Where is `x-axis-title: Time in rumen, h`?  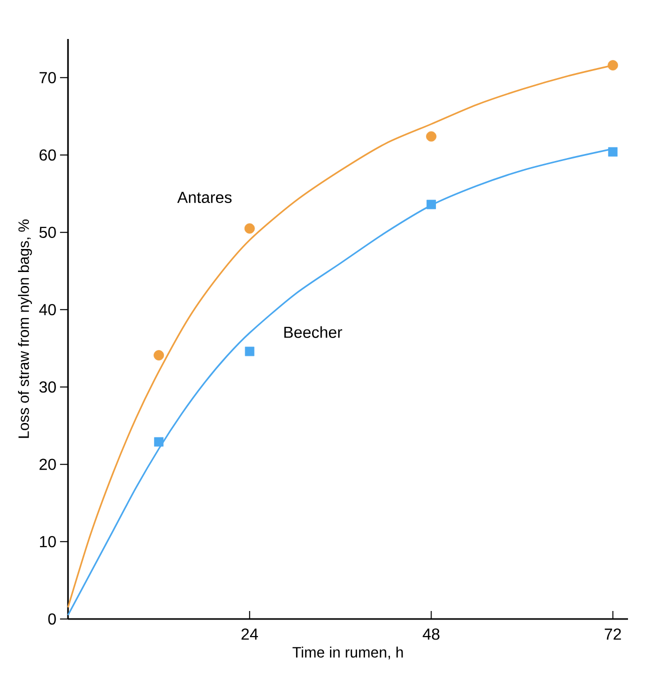 x-axis-title: Time in rumen, h is located at coordinates (347, 653).